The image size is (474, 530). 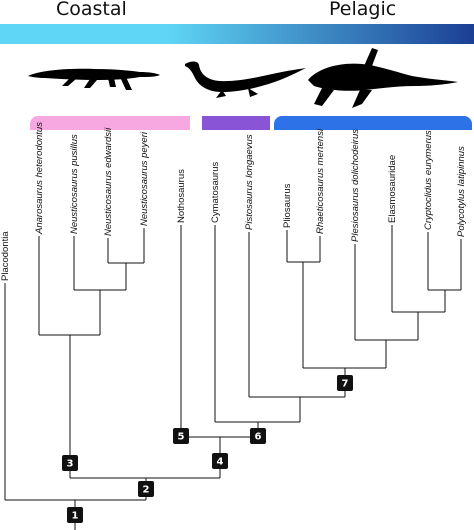 What do you see at coordinates (39, 178) in the screenshot?
I see `taxon-label: Anarosaurus heterodontus` at bounding box center [39, 178].